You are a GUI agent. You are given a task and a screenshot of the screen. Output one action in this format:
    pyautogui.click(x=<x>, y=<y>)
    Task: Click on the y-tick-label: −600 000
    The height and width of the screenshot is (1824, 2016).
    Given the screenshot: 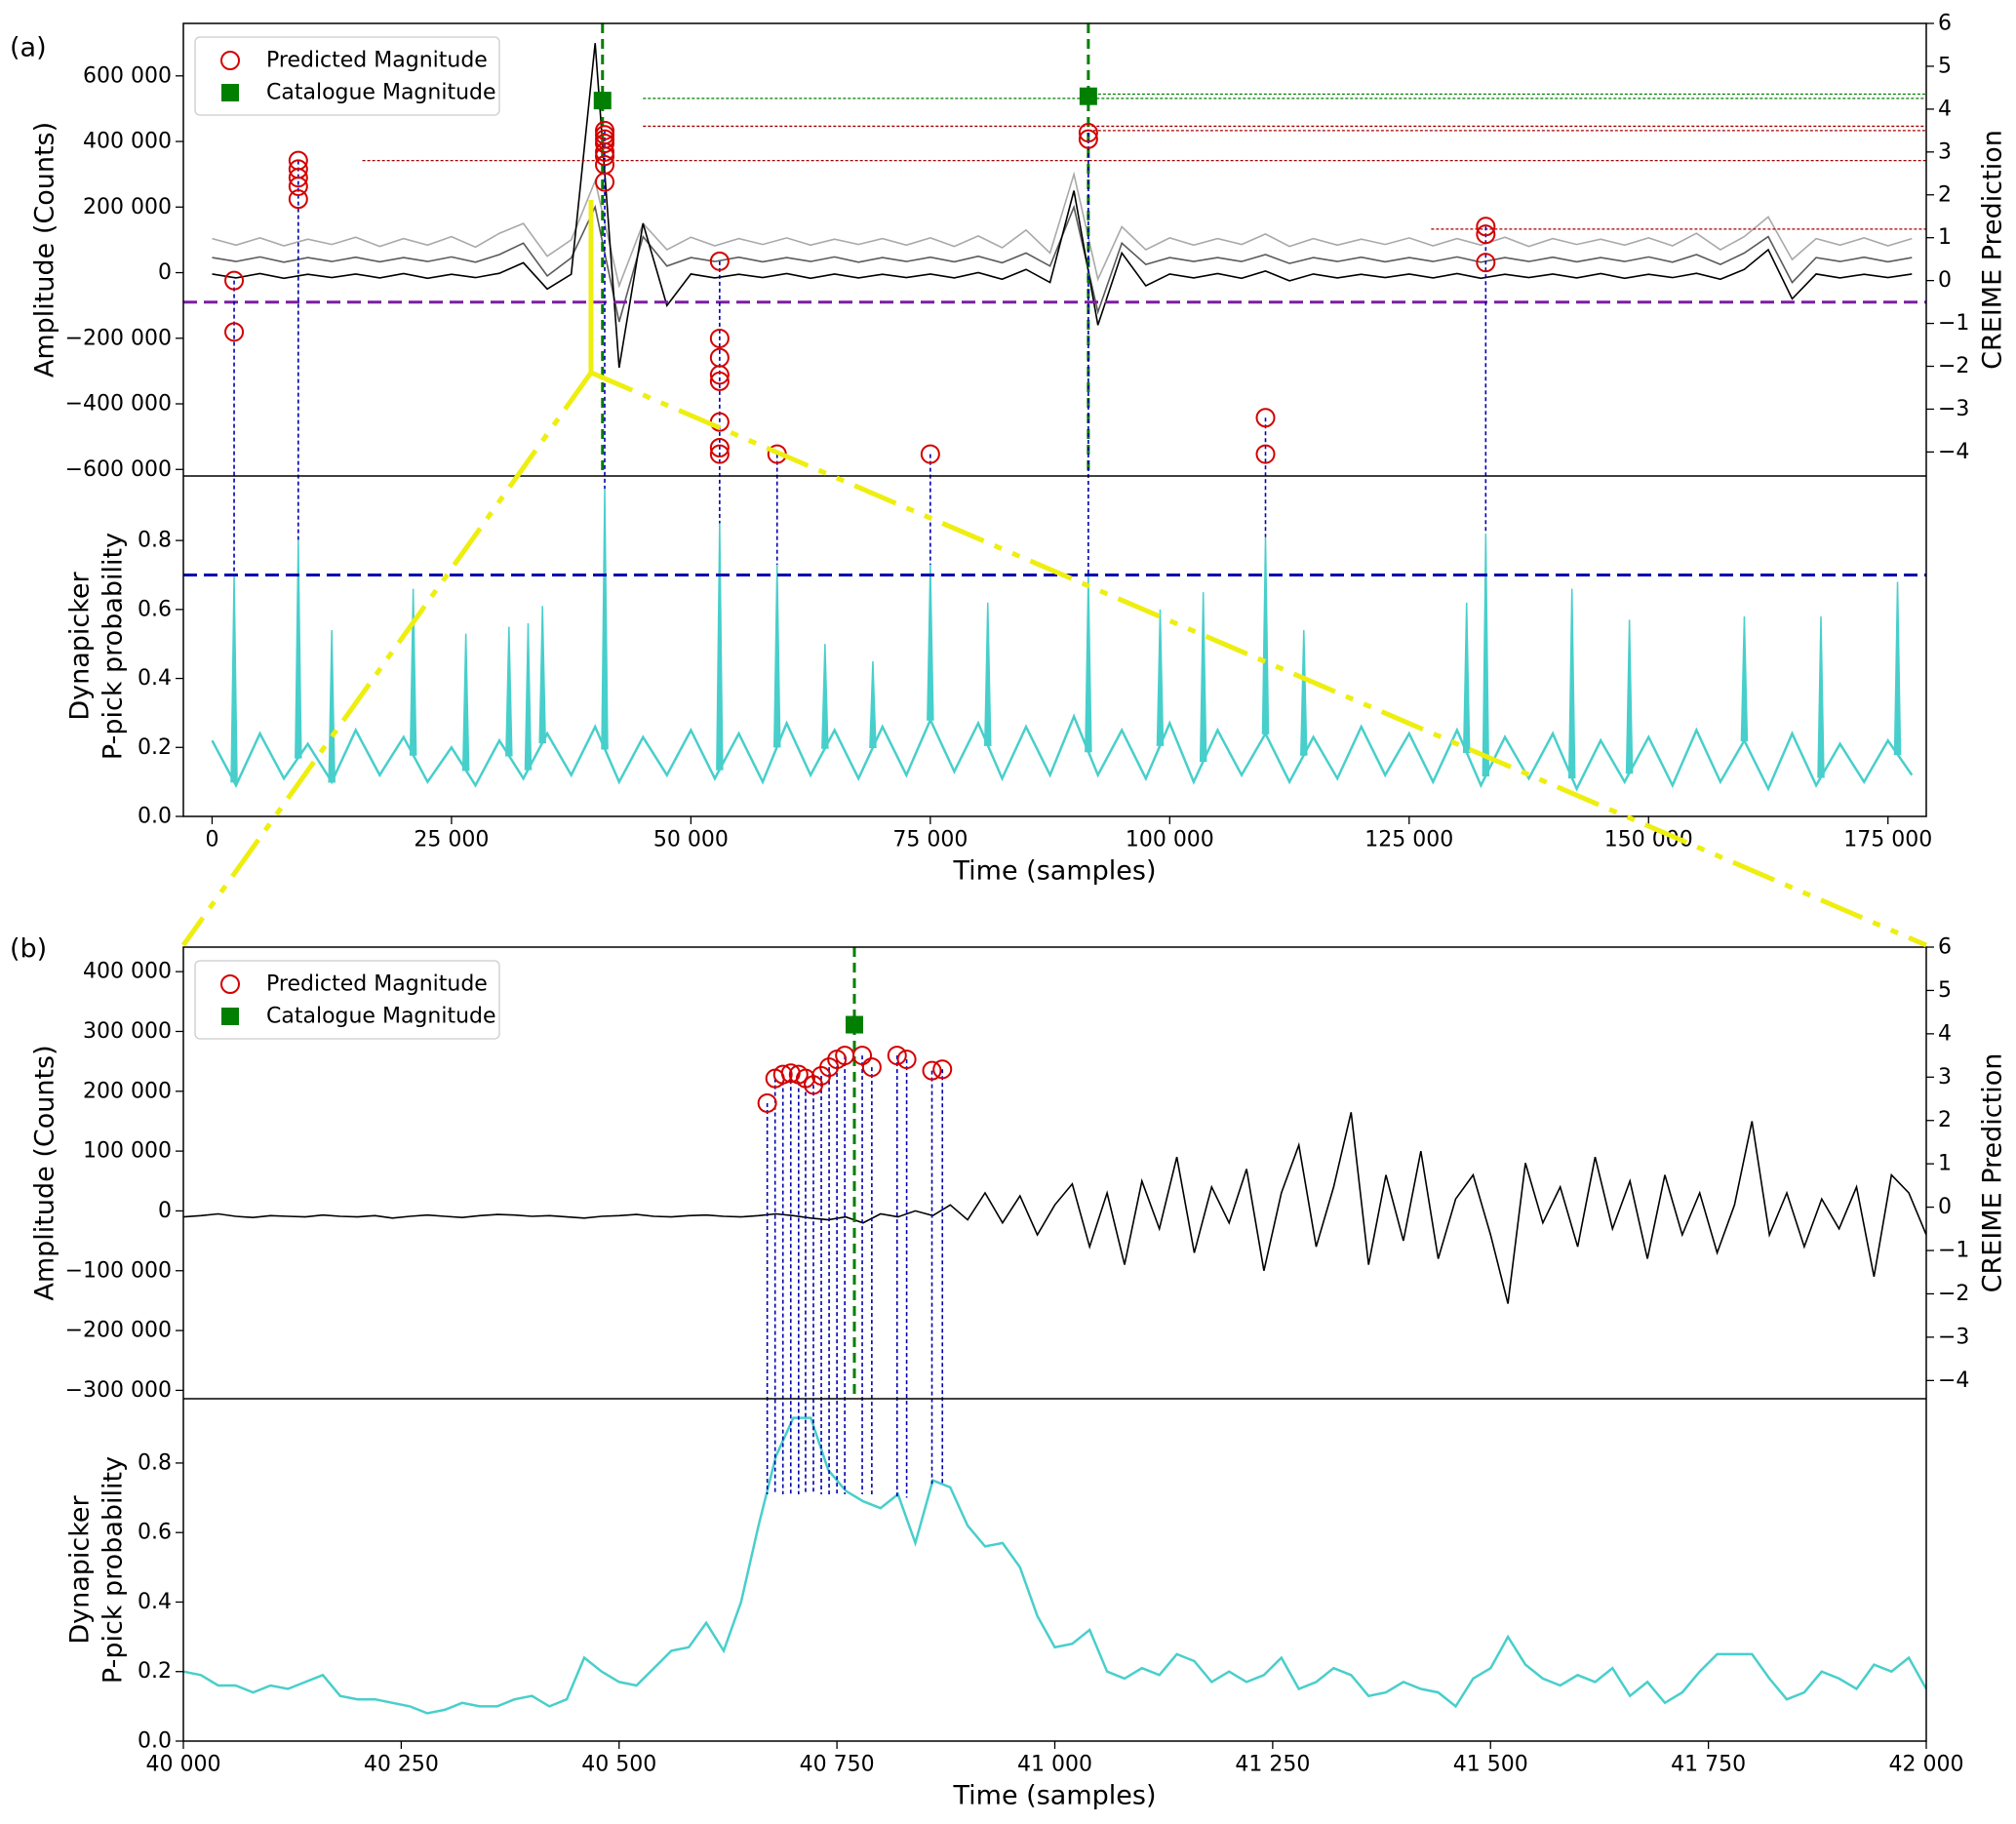 What is the action you would take?
    pyautogui.click(x=119, y=469)
    